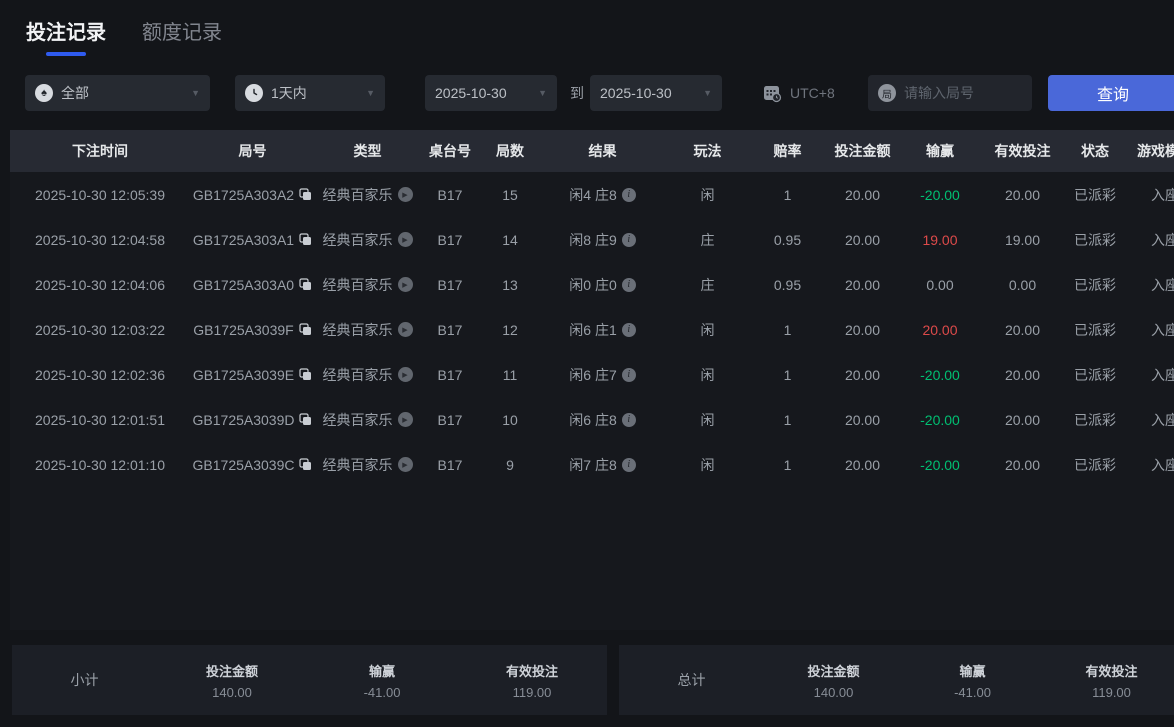  What do you see at coordinates (787, 239) in the screenshot?
I see `cell-odds: 0.95` at bounding box center [787, 239].